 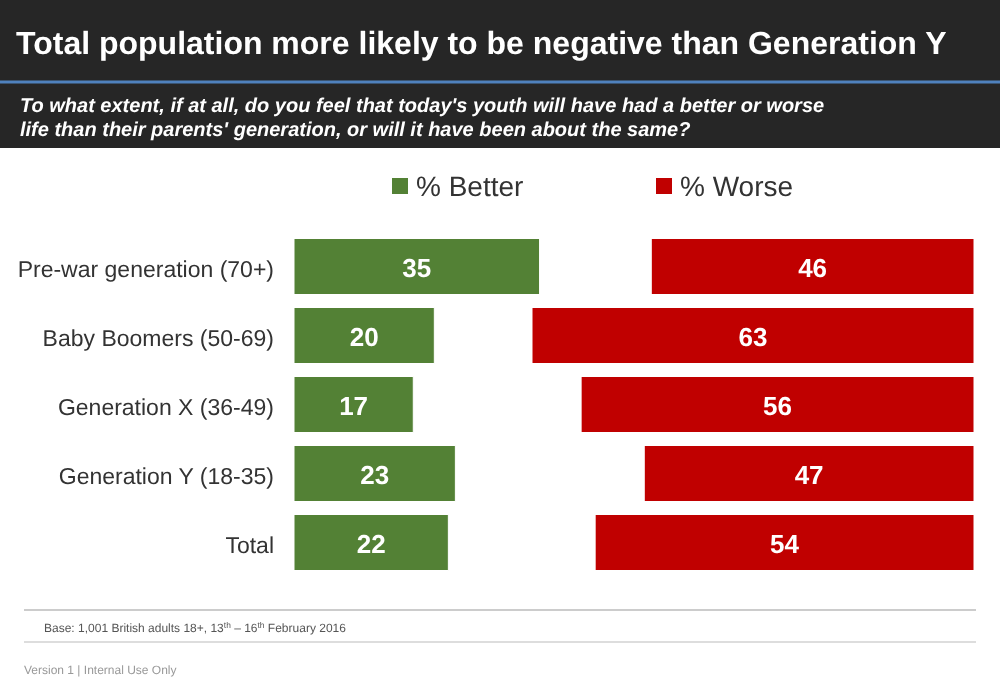 What do you see at coordinates (737, 186) in the screenshot?
I see `series-label: % Worse` at bounding box center [737, 186].